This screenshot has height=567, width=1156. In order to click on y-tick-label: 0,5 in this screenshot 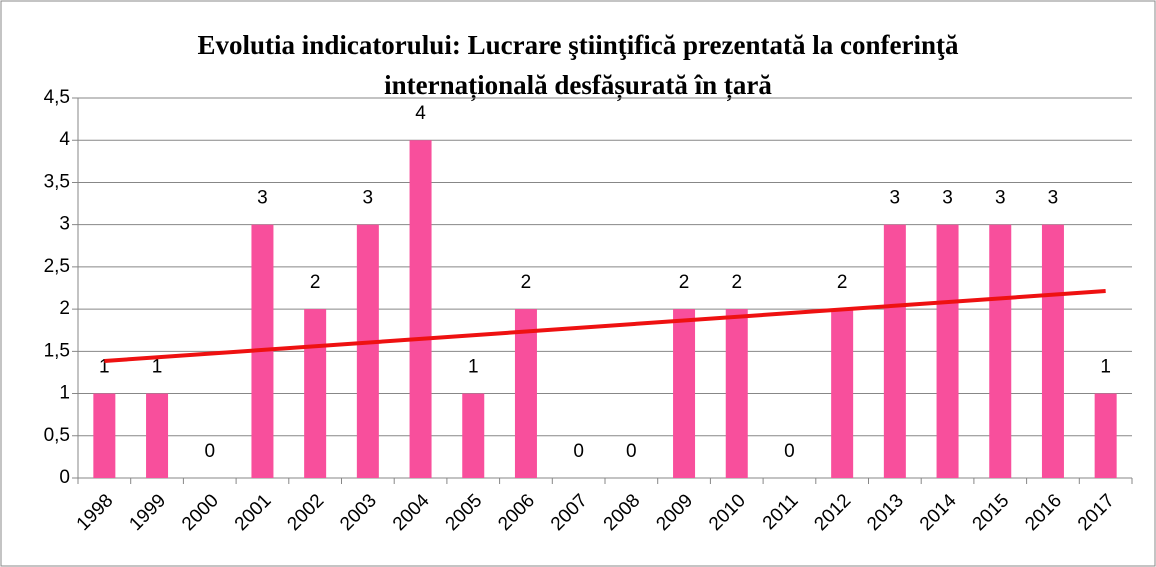, I will do `click(57, 435)`.